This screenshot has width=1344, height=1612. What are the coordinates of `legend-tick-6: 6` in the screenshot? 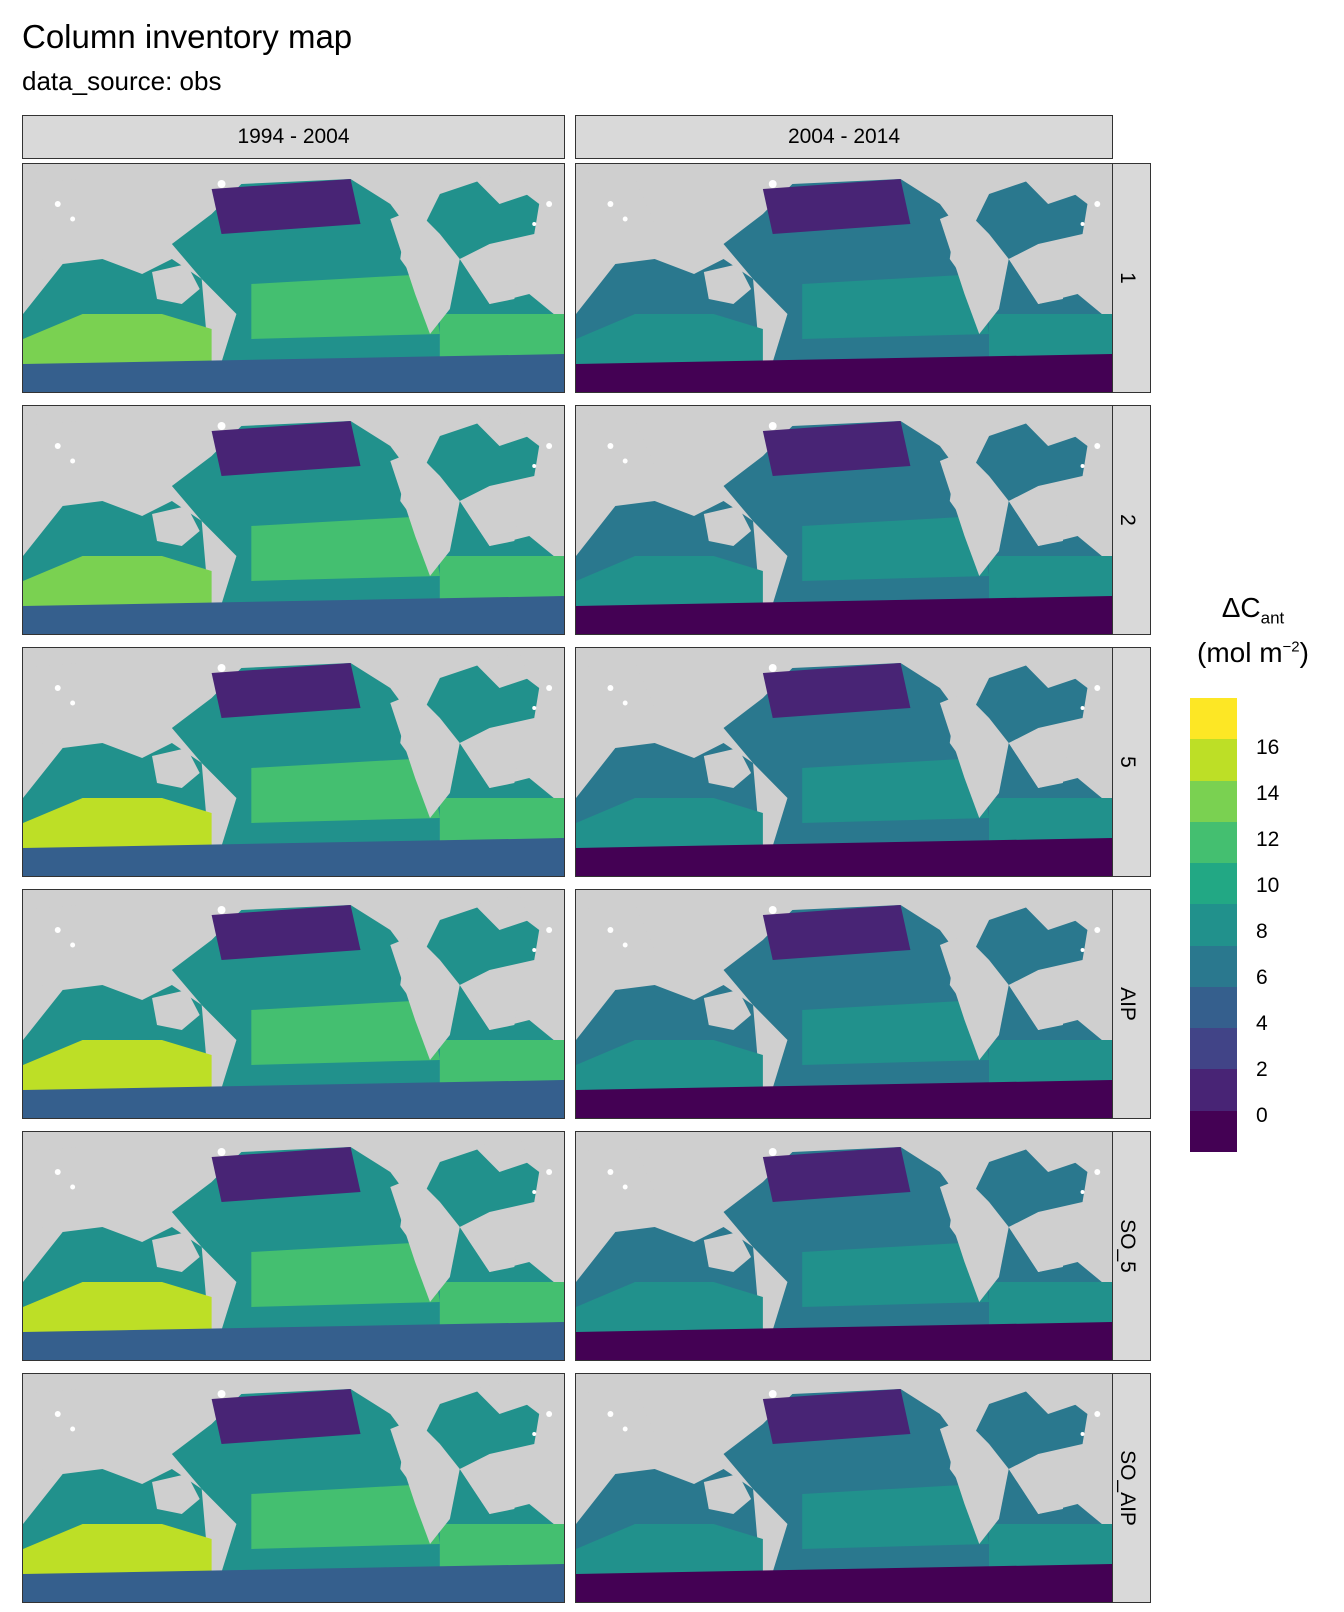 It's located at (1262, 977).